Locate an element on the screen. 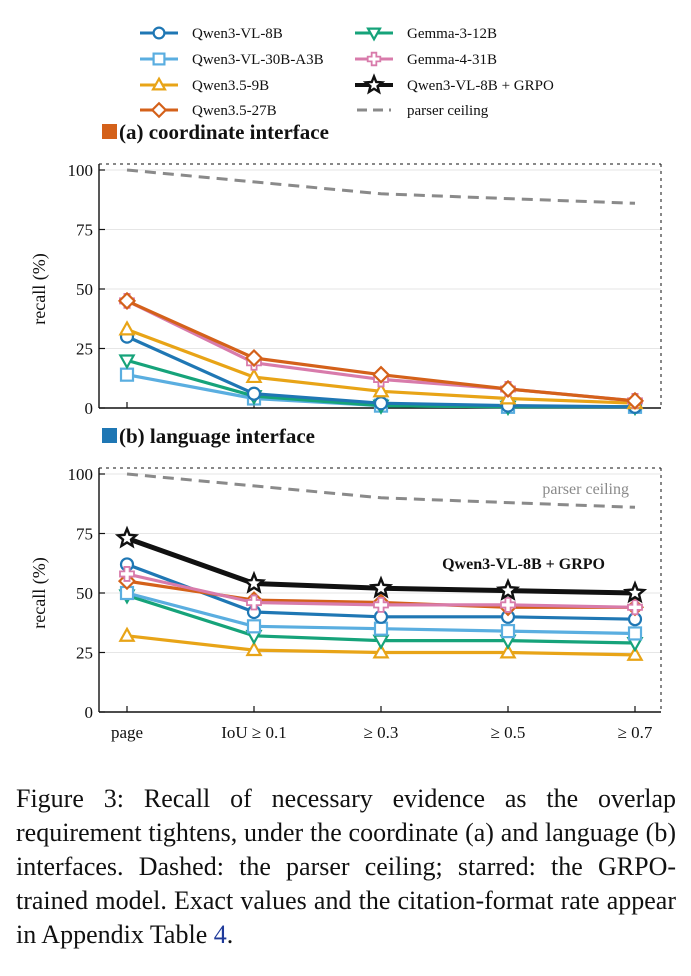 This screenshot has height=976, width=691. panel-title: (a) coordinate interface is located at coordinates (224, 132).